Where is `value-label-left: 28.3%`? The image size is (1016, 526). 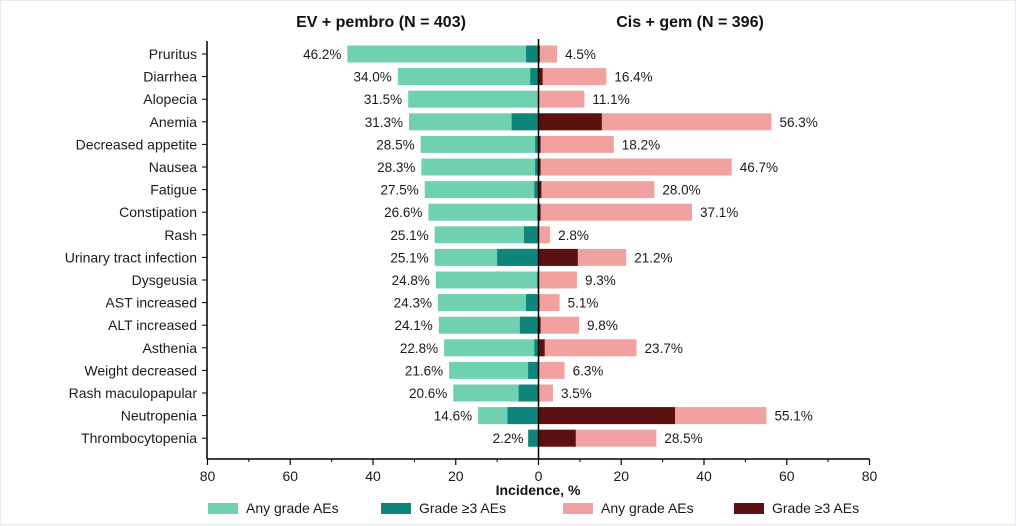
value-label-left: 28.3% is located at coordinates (396, 167).